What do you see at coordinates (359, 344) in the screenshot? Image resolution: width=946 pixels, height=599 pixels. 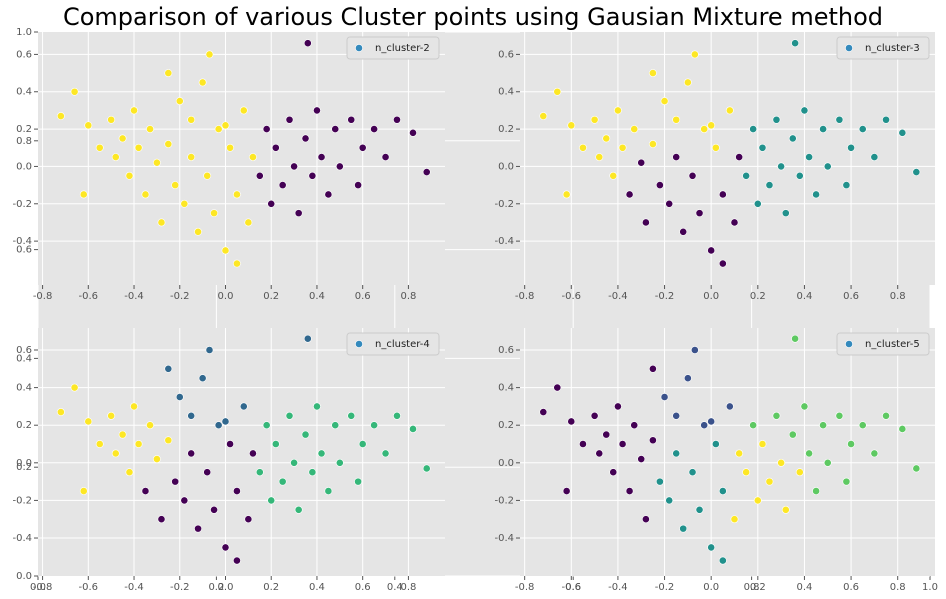 I see `legend-marker` at bounding box center [359, 344].